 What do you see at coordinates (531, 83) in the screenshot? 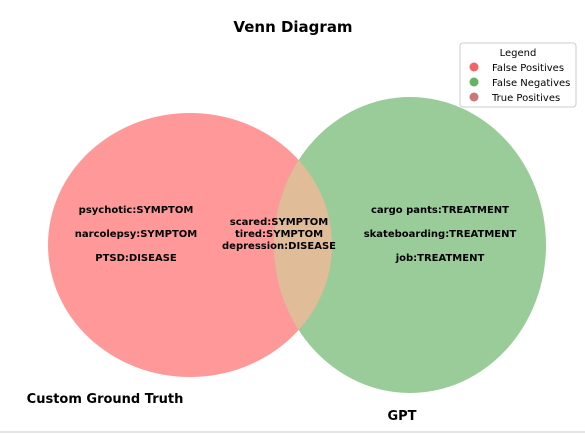
I see `legend-label: False Negatives` at bounding box center [531, 83].